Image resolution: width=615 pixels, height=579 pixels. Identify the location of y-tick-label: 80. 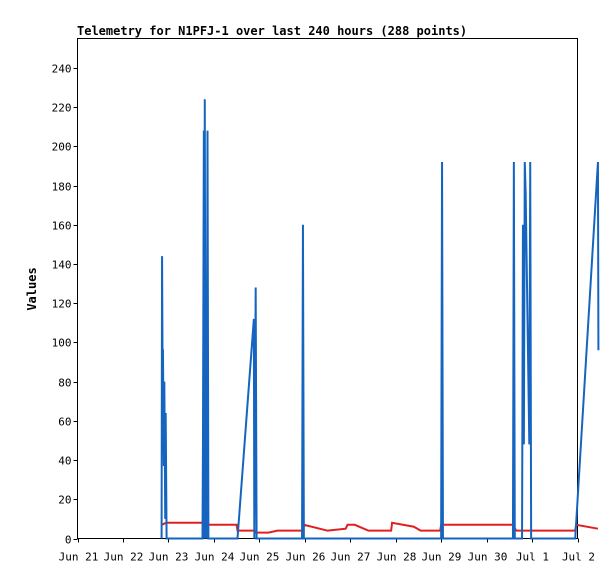
(64, 383).